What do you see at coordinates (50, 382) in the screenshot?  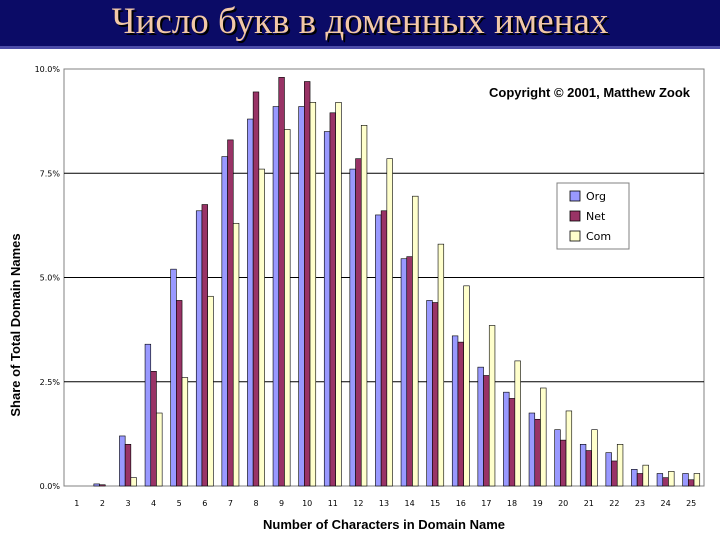 I see `y-tick-label: 2.5%` at bounding box center [50, 382].